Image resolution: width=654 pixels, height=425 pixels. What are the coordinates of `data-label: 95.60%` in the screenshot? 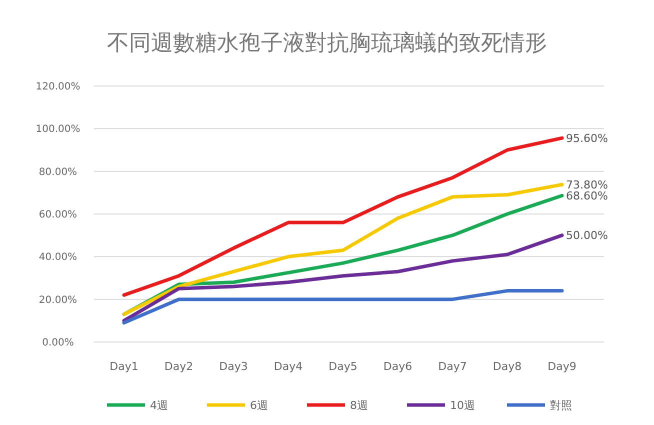 It's located at (587, 138).